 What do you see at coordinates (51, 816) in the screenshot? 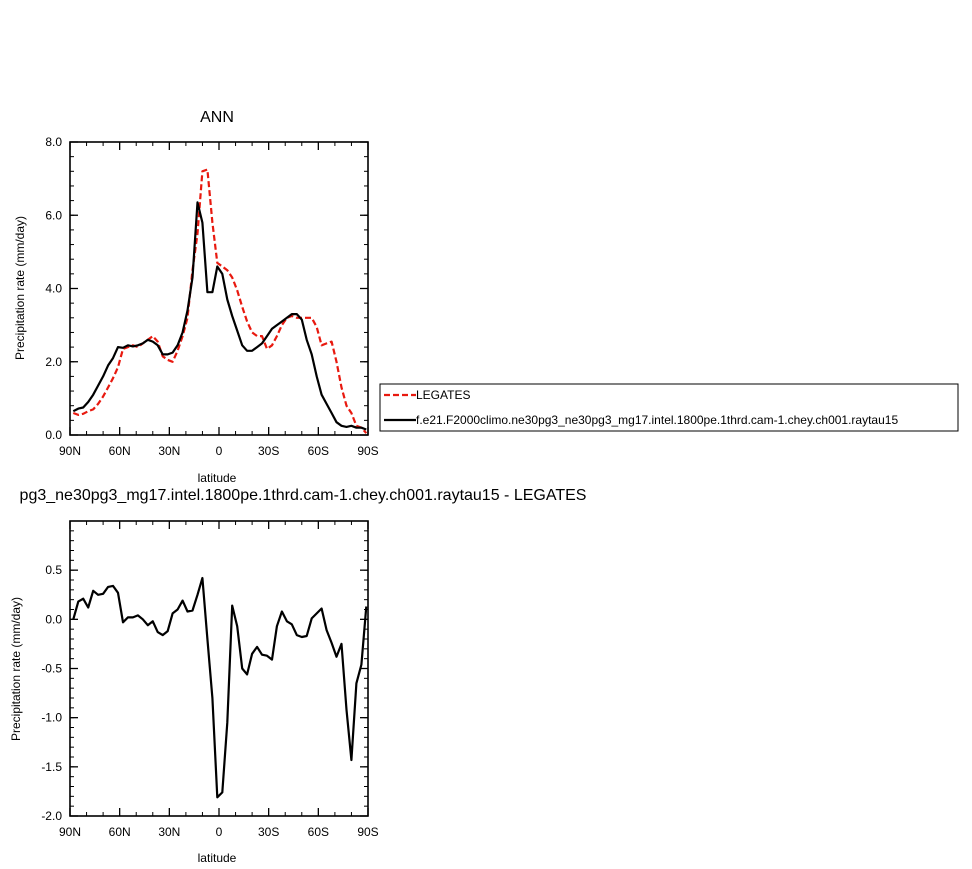
I see `y-tick-label: -2.0` at bounding box center [51, 816].